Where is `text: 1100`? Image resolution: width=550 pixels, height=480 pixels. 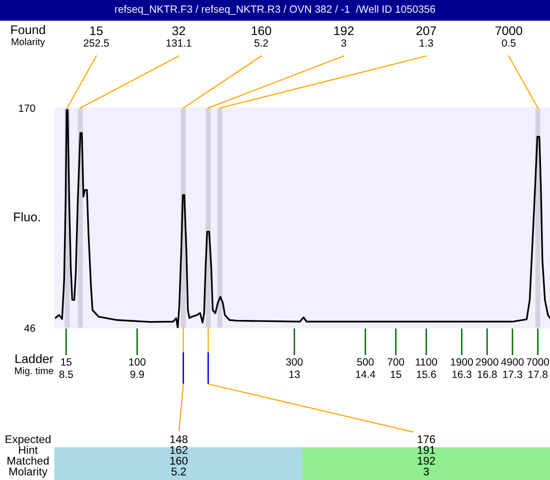 text: 1100 is located at coordinates (427, 362).